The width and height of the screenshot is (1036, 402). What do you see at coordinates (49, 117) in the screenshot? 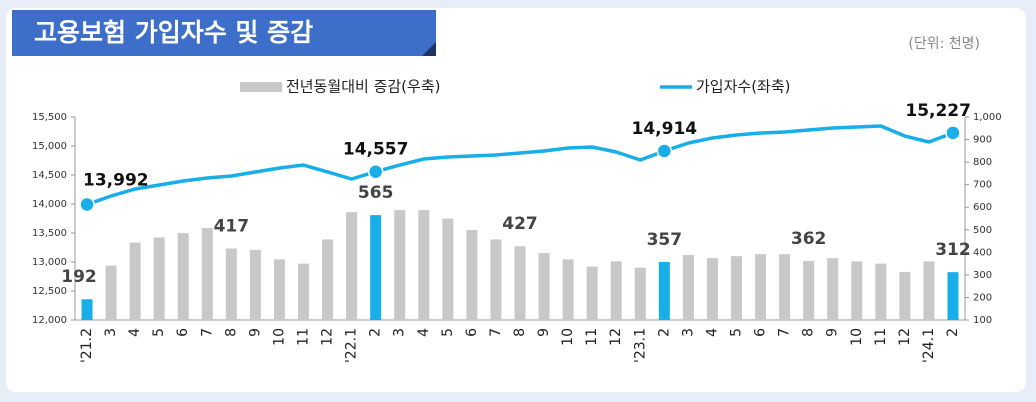
I see `y-tick-label: 15,500` at bounding box center [49, 117].